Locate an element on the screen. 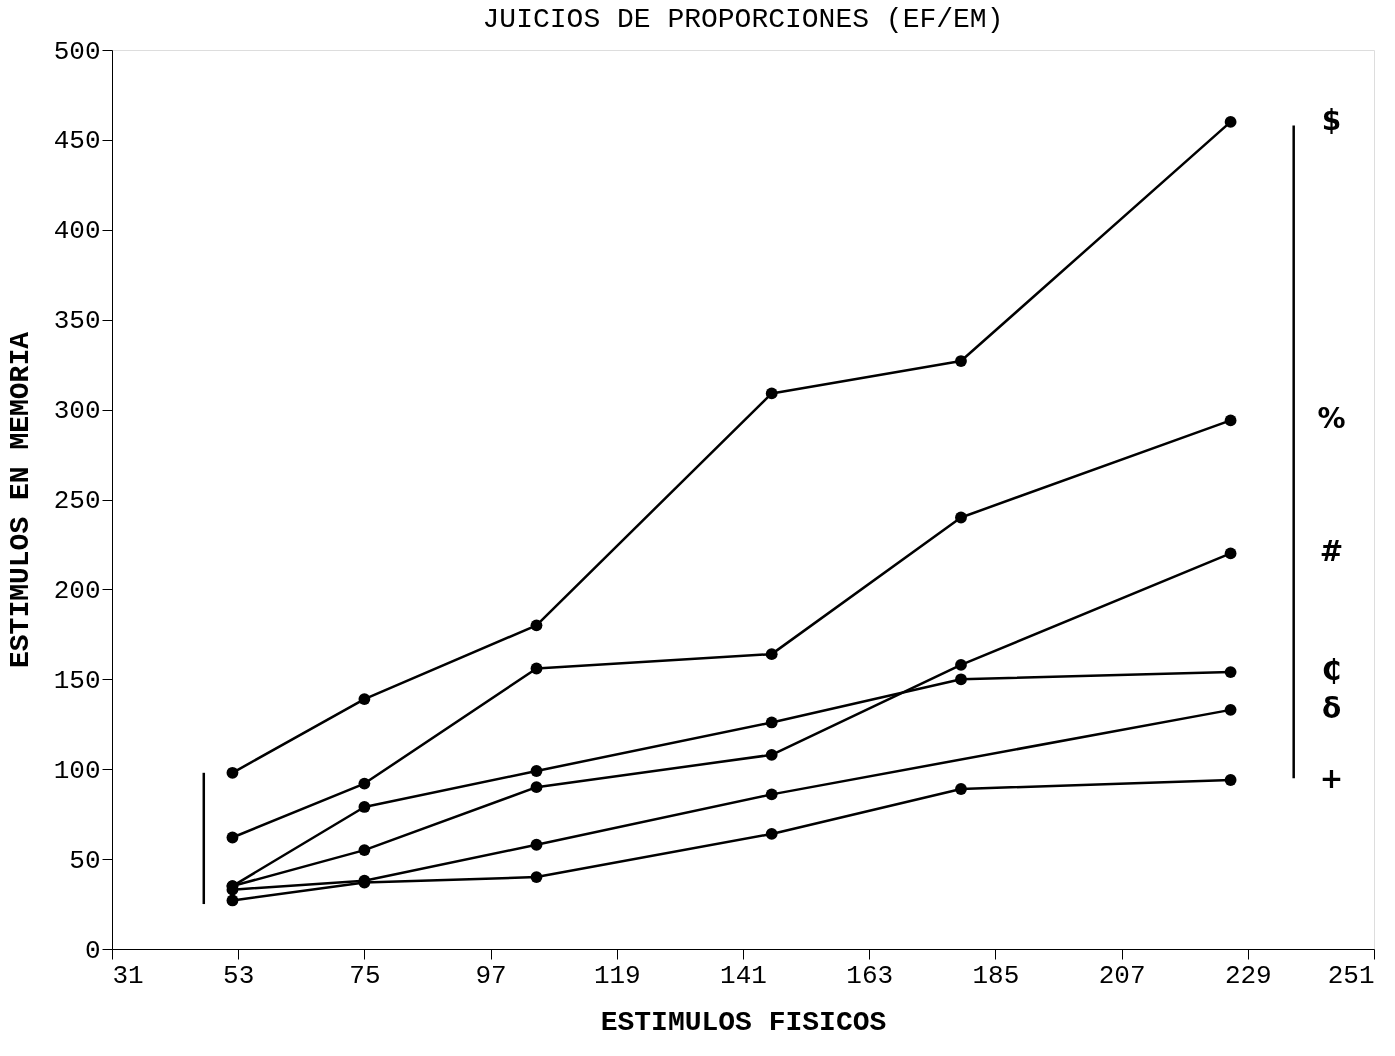  x-tick-label: 75 is located at coordinates (365, 975).